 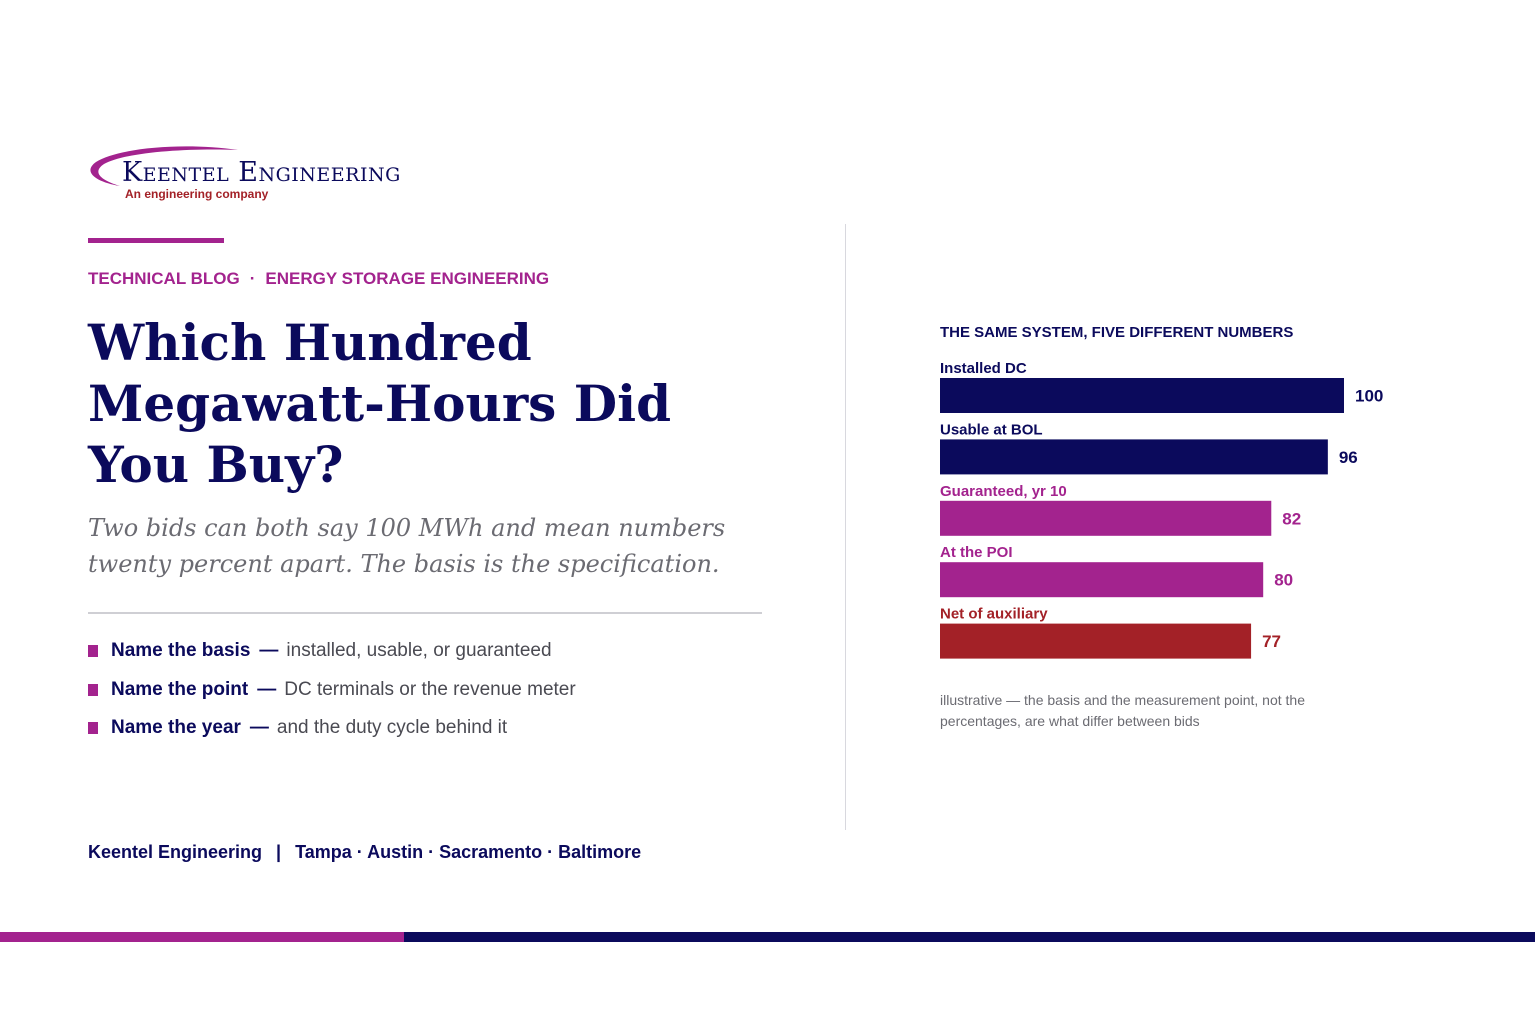 I want to click on eyebrow-category: TECHNICAL BLOG, so click(x=164, y=278).